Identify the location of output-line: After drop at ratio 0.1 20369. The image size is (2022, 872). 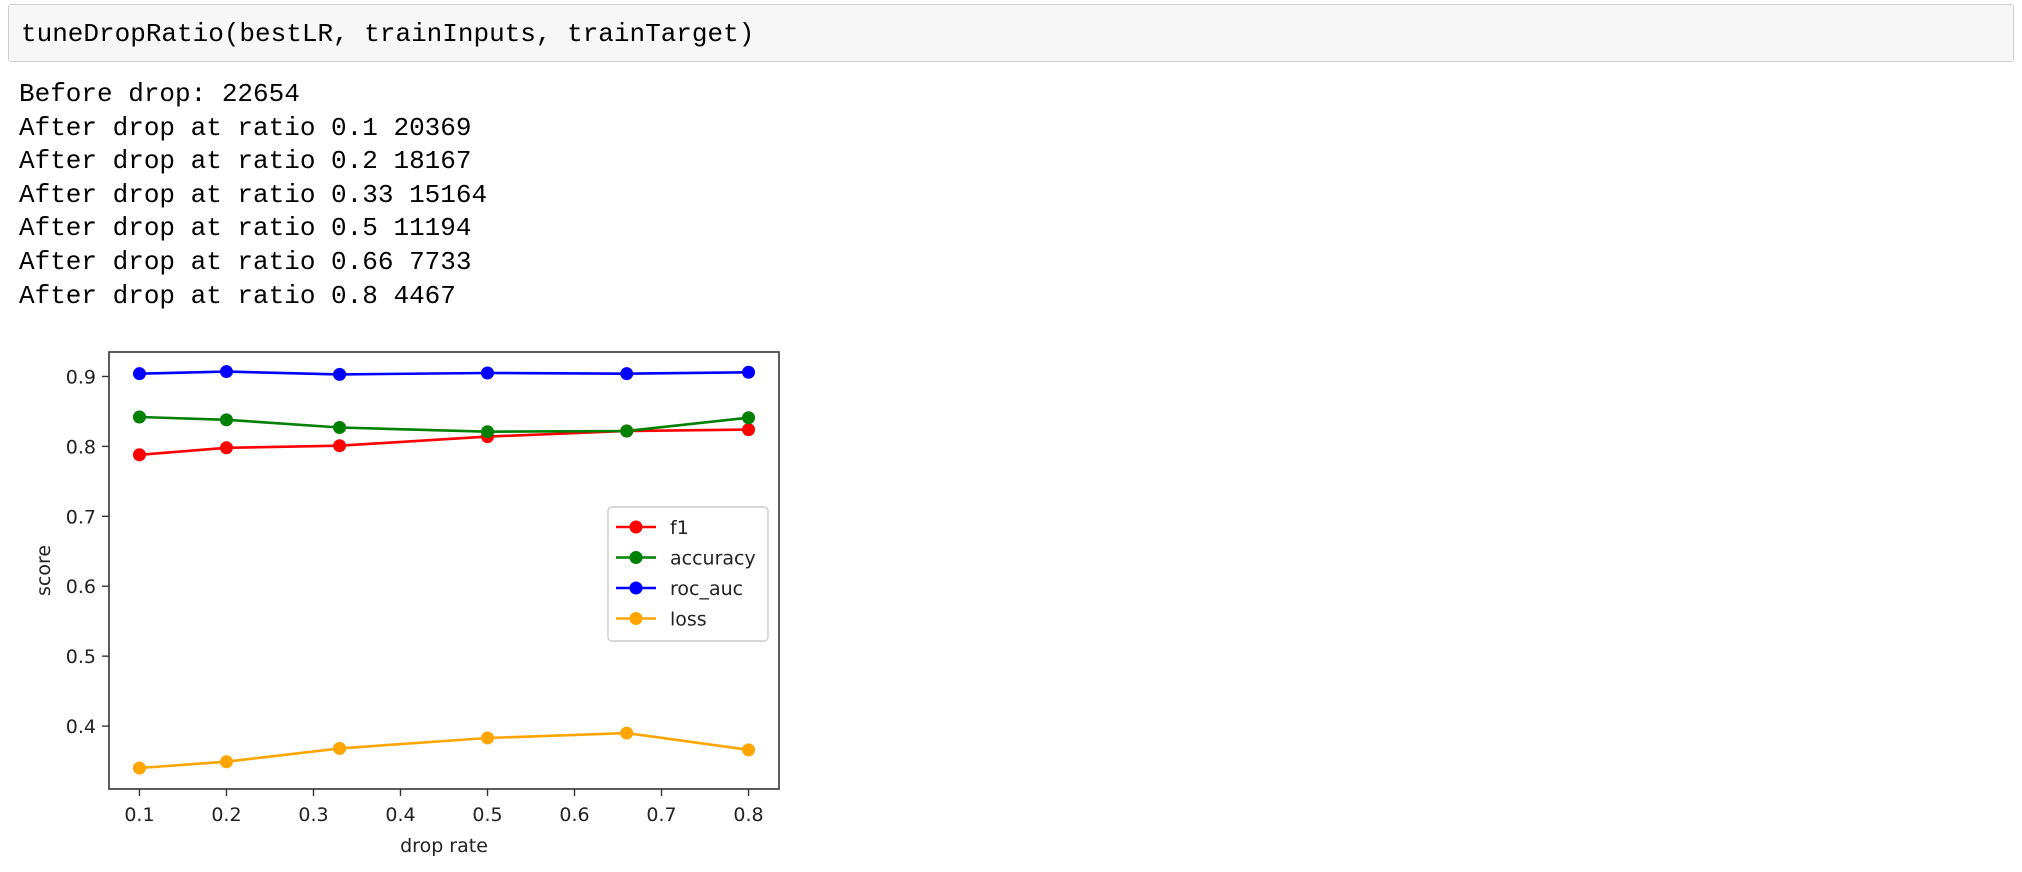
(245, 127).